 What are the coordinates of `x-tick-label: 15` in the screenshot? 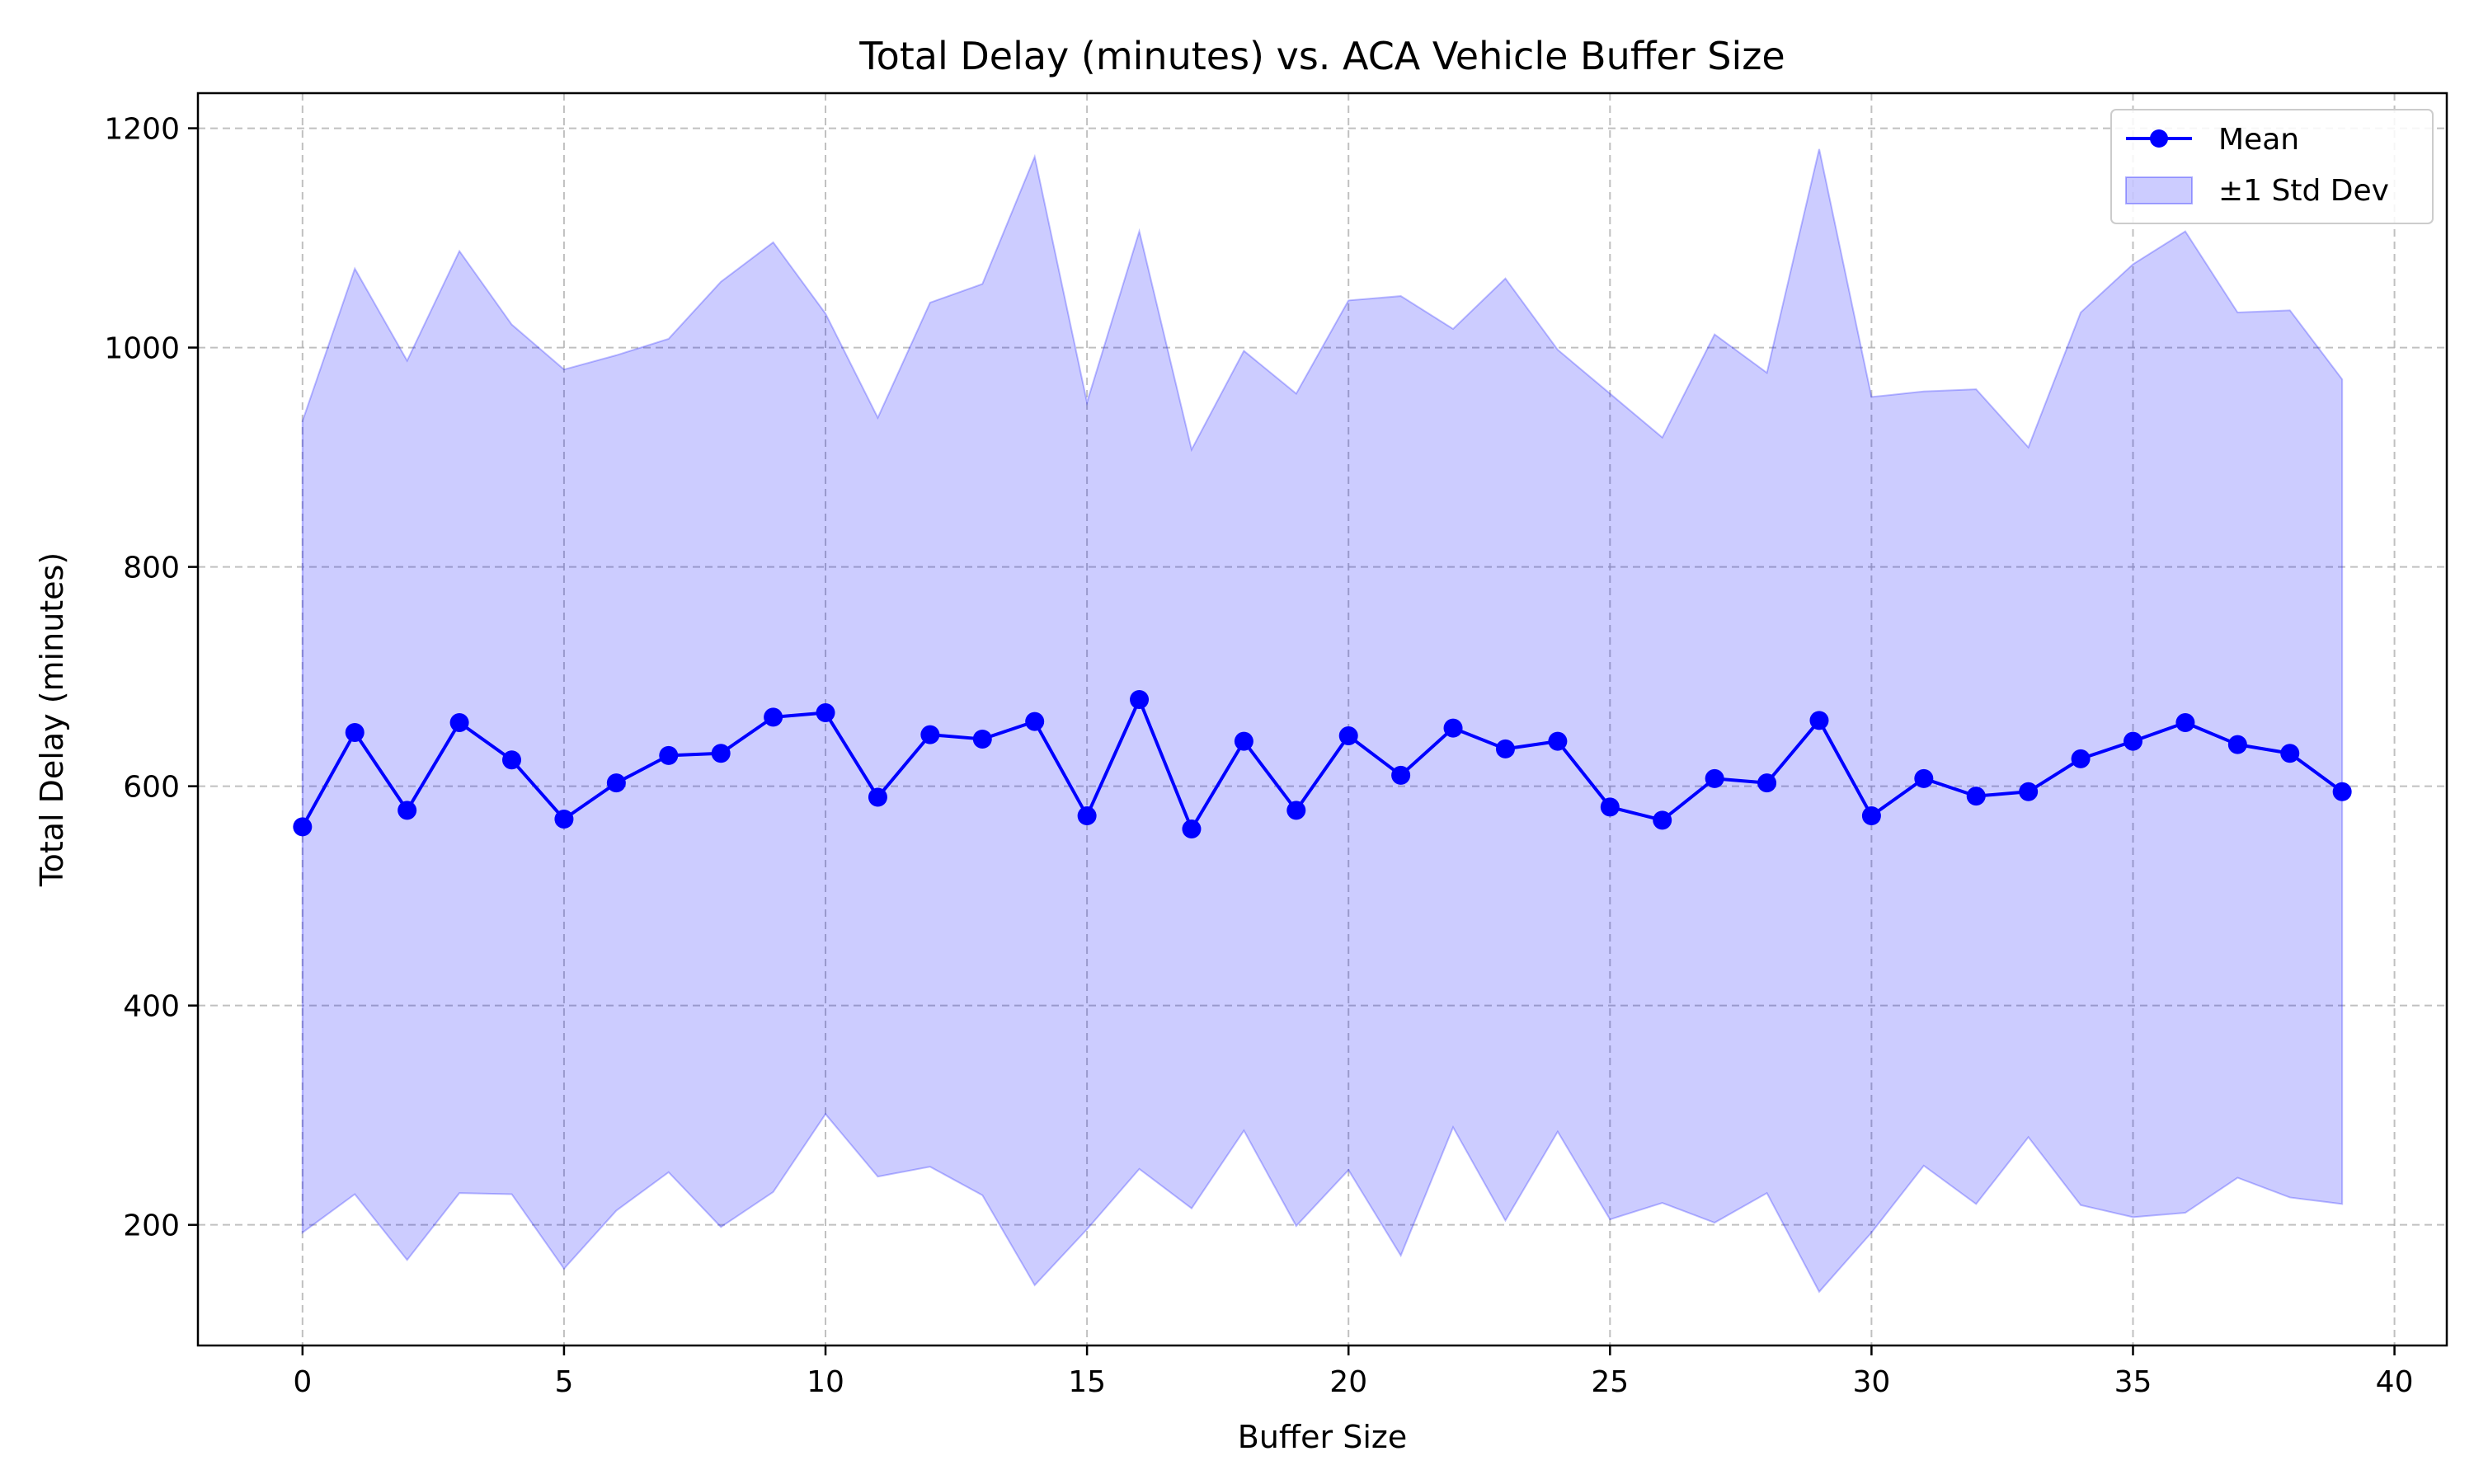 It's located at (1087, 1382).